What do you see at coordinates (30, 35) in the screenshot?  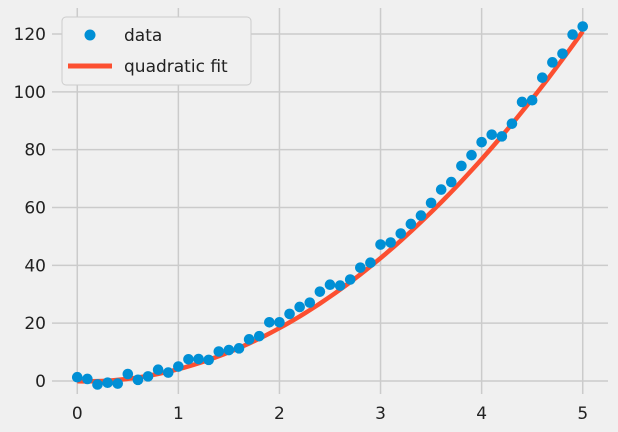 I see `y-tick-label: 120` at bounding box center [30, 35].